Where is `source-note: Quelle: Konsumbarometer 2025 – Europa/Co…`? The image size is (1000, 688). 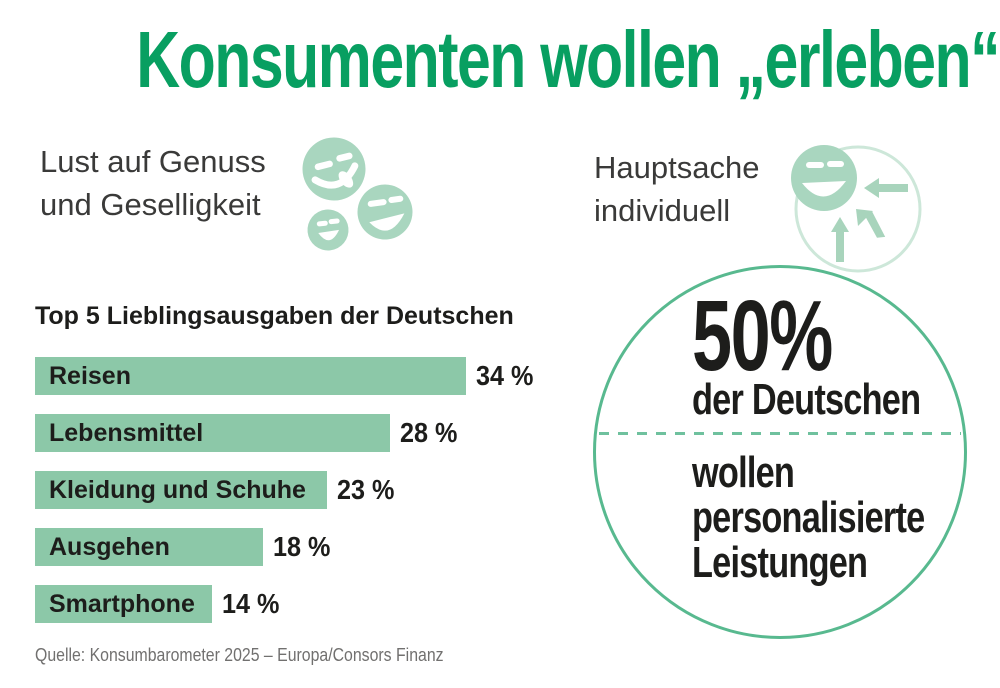 source-note: Quelle: Konsumbarometer 2025 – Europa/Co… is located at coordinates (239, 655).